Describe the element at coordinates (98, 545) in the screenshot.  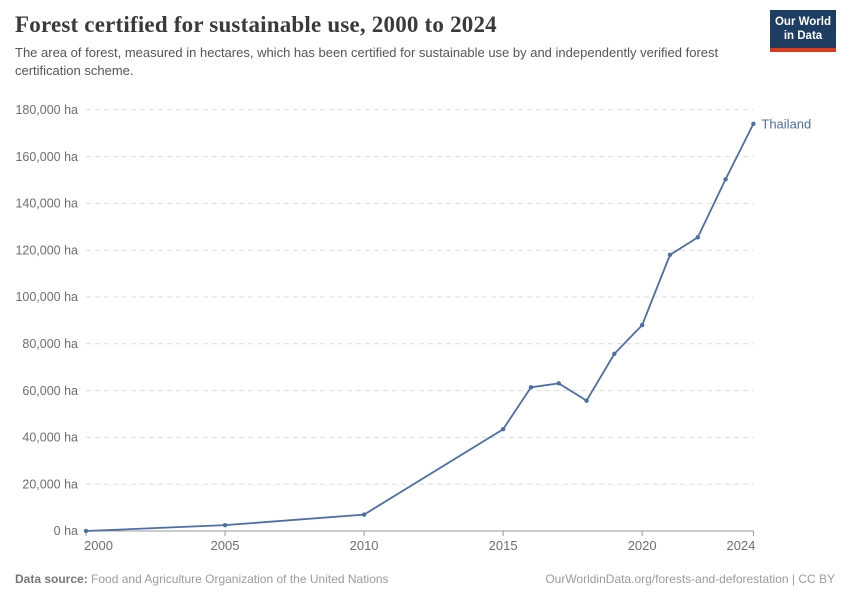
I see `x-axis-label: 2000` at that location.